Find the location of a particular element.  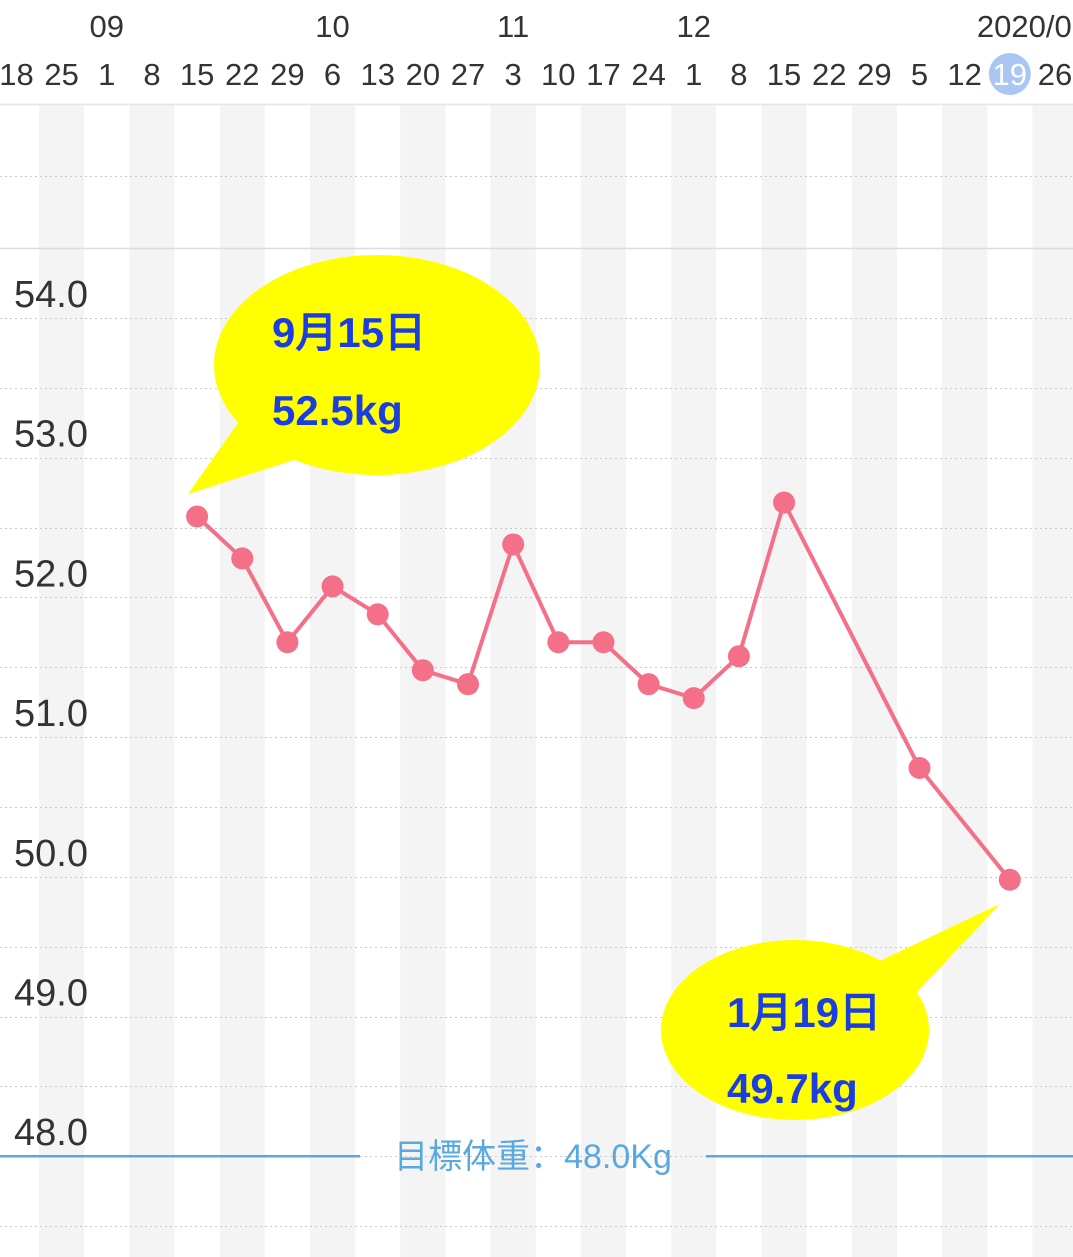

y-tick-label: 51.0 is located at coordinates (51, 714).